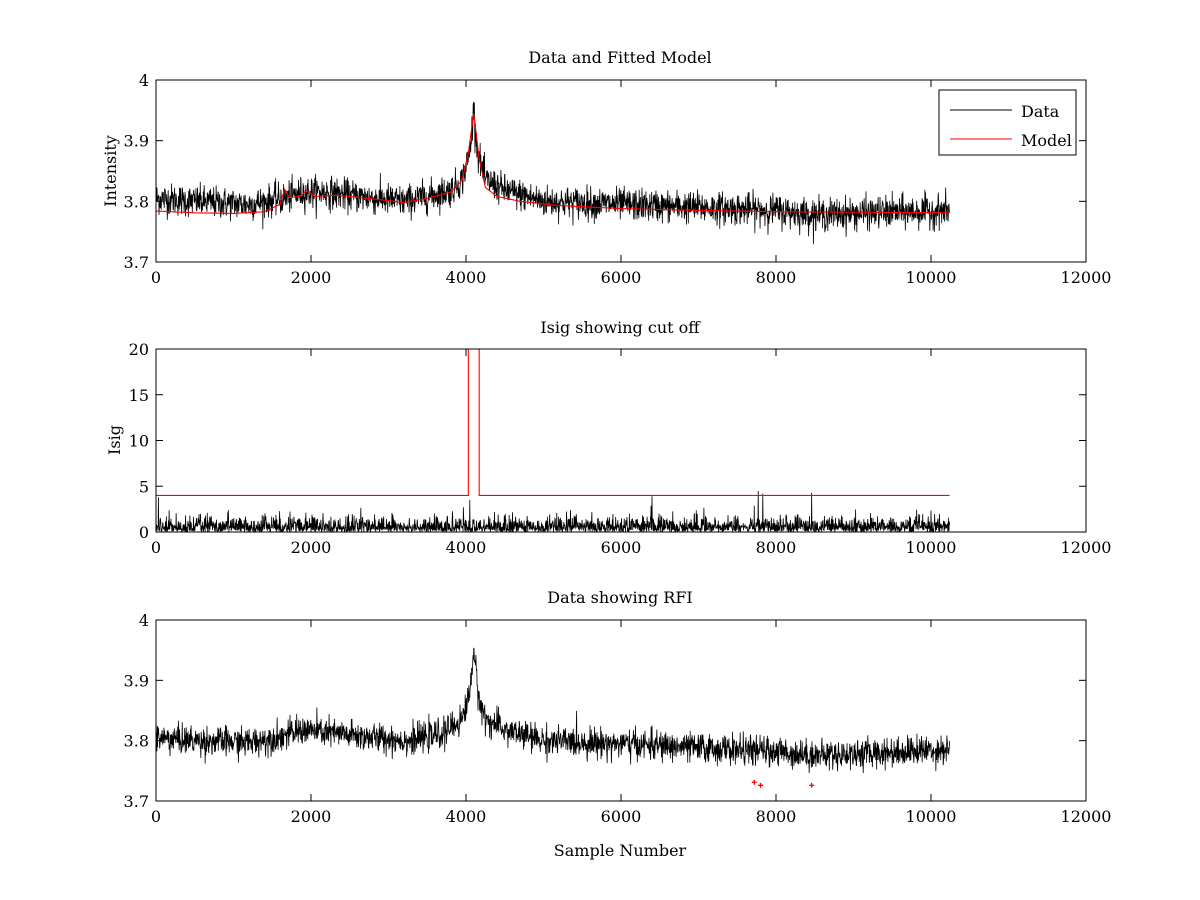 This screenshot has height=900, width=1200. Describe the element at coordinates (620, 850) in the screenshot. I see `panel-3-xlabel: Sample Number` at that location.